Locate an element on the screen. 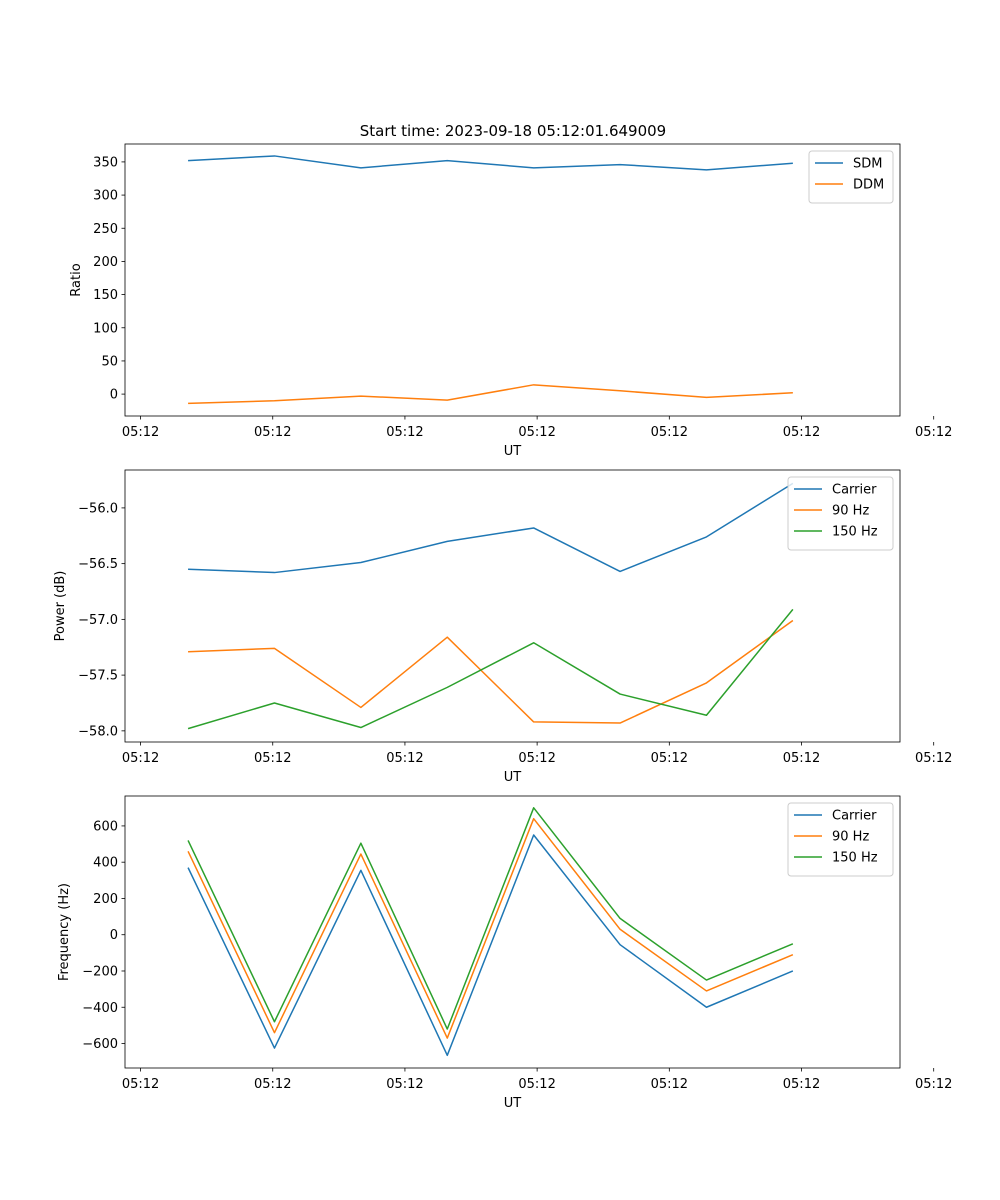 The width and height of the screenshot is (1000, 1200). y-tick-label-plot-3: 0 is located at coordinates (114, 935).